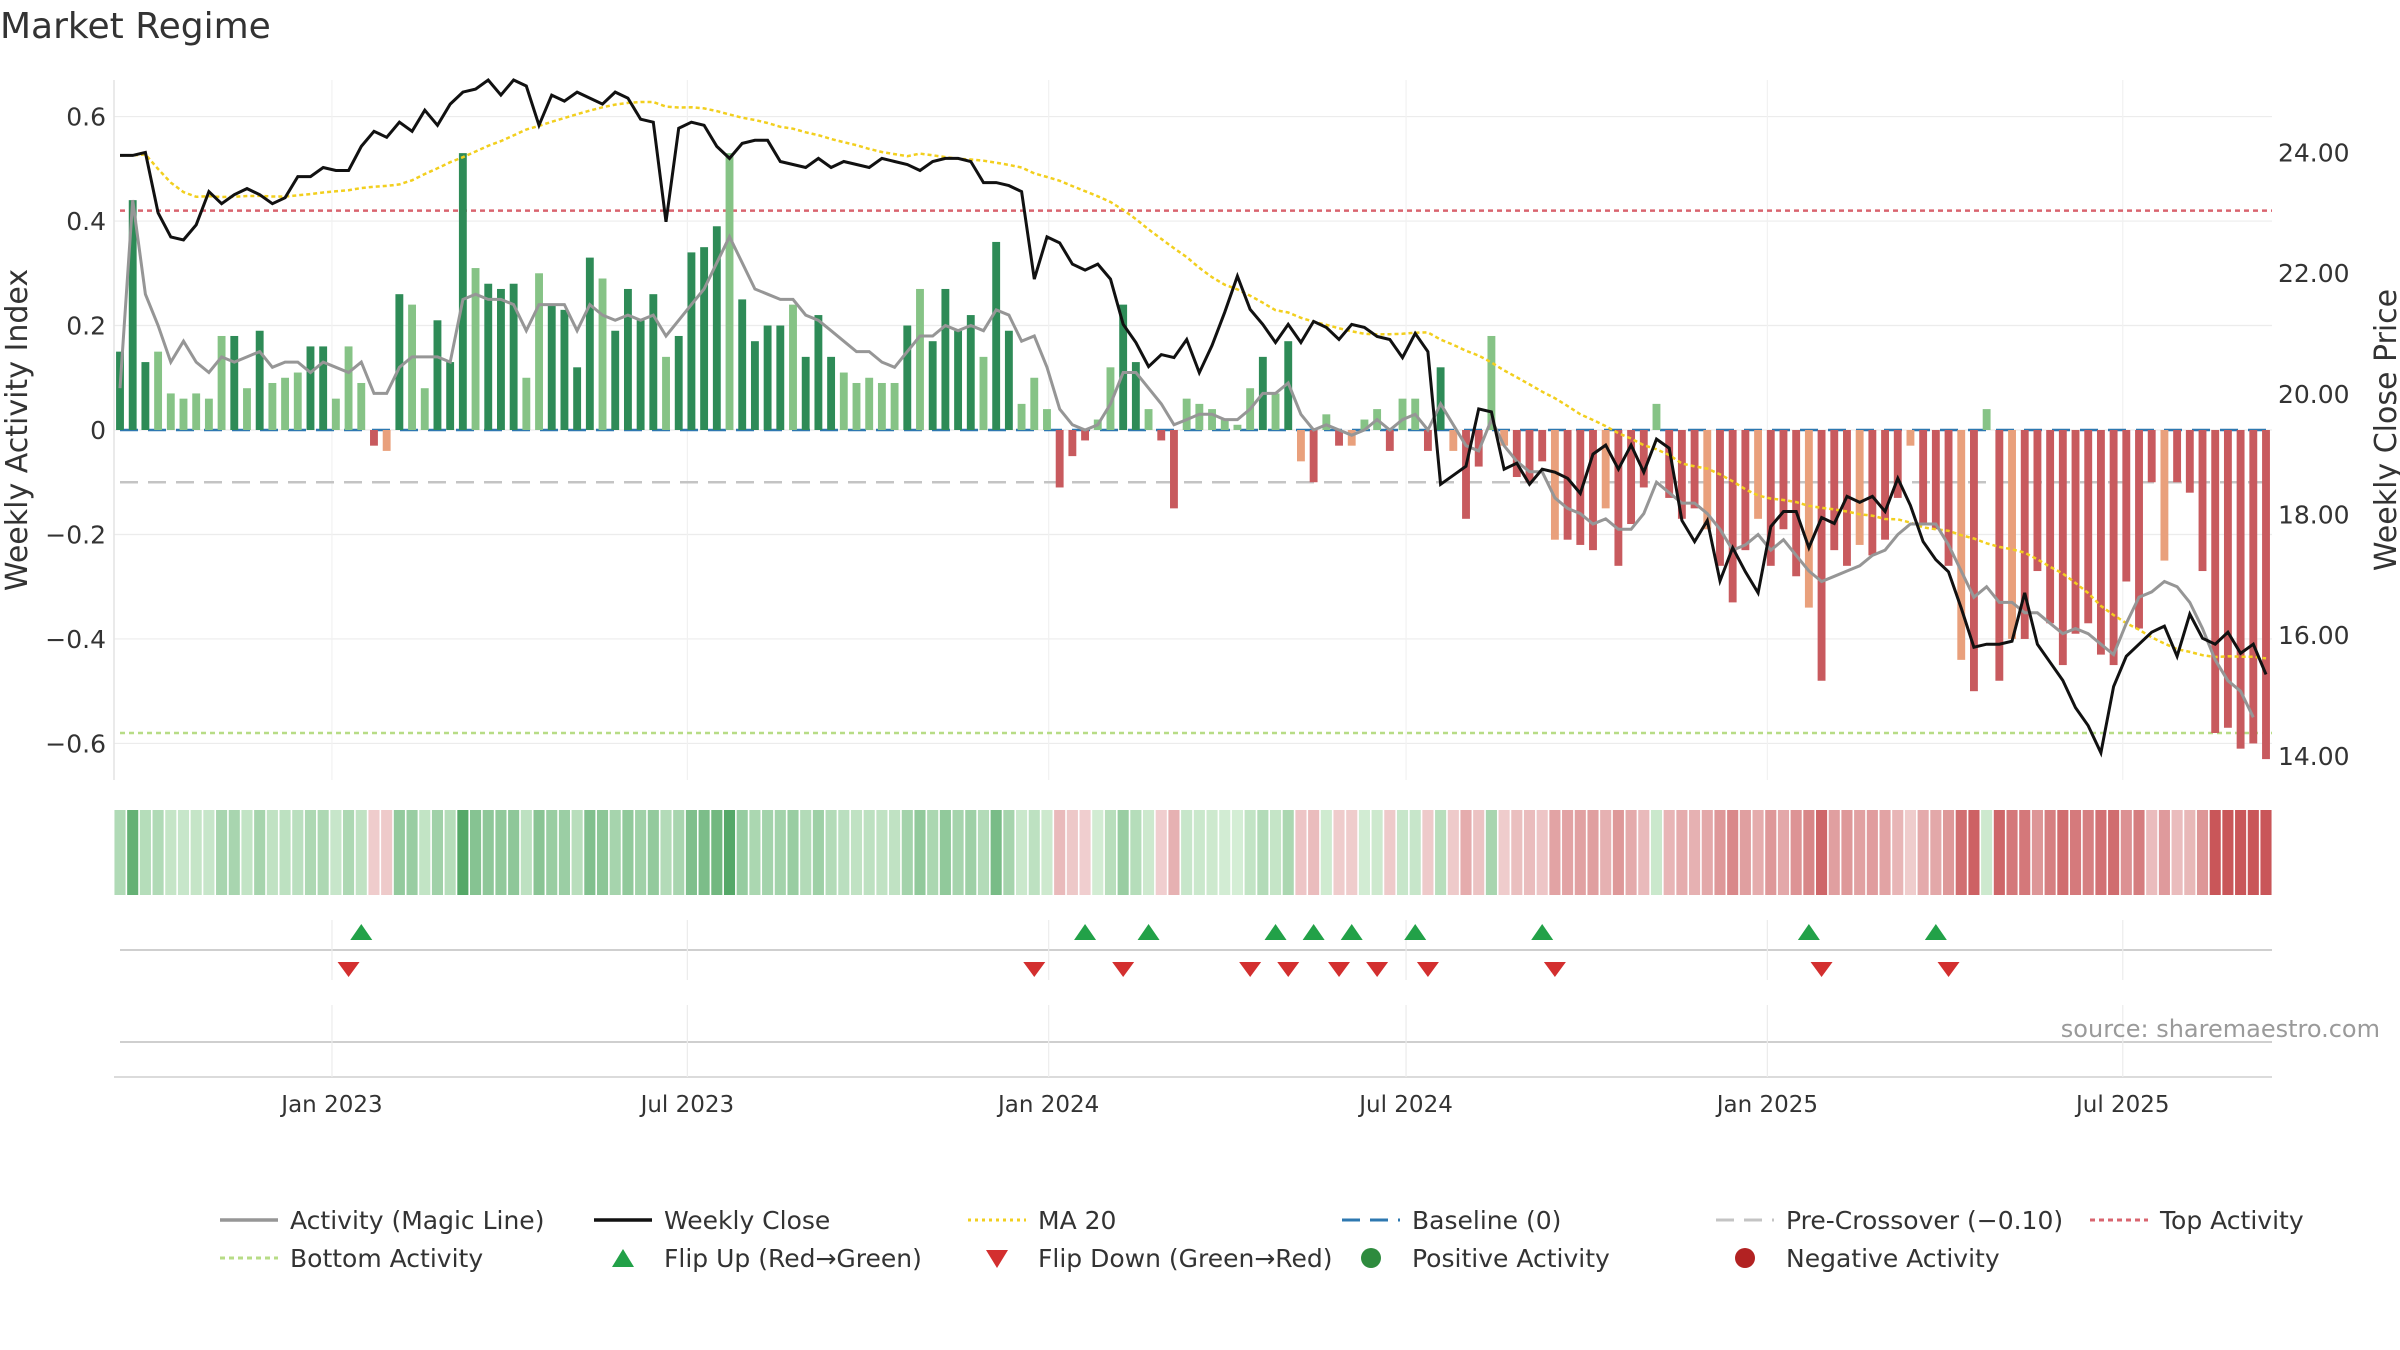 The height and width of the screenshot is (1350, 2400). What do you see at coordinates (86, 326) in the screenshot?
I see `y-tick-label-left: 0.2` at bounding box center [86, 326].